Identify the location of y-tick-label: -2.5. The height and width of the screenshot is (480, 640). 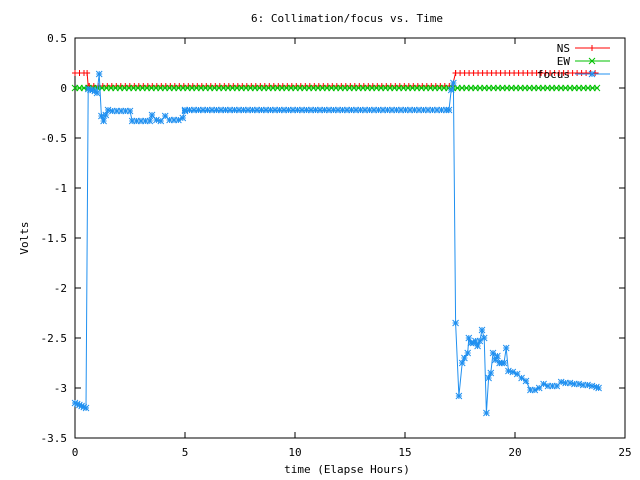
(54, 338).